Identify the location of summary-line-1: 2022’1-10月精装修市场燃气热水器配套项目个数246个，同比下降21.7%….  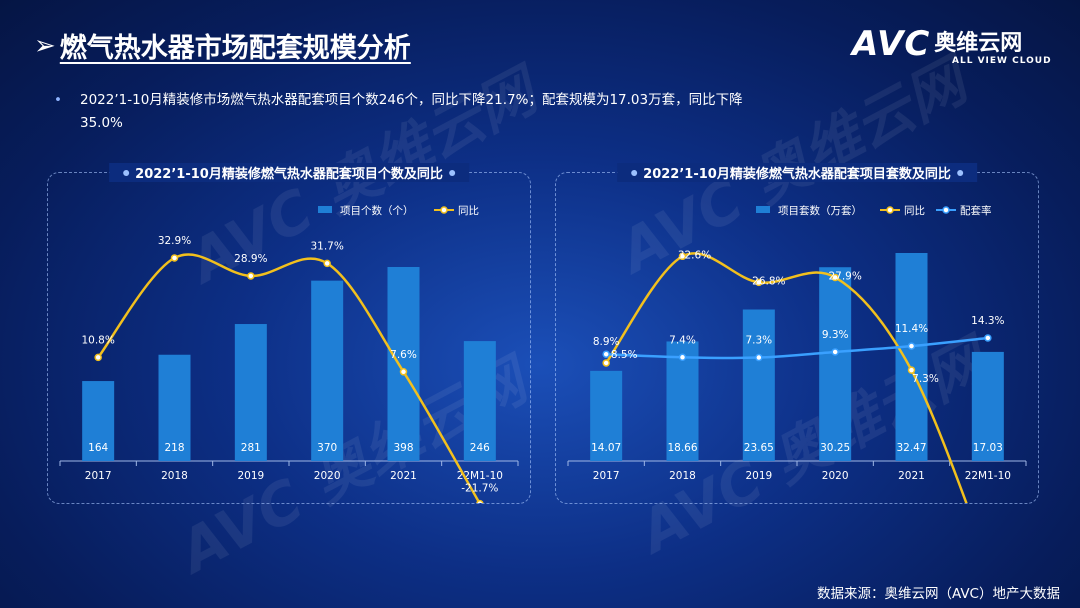
(411, 100).